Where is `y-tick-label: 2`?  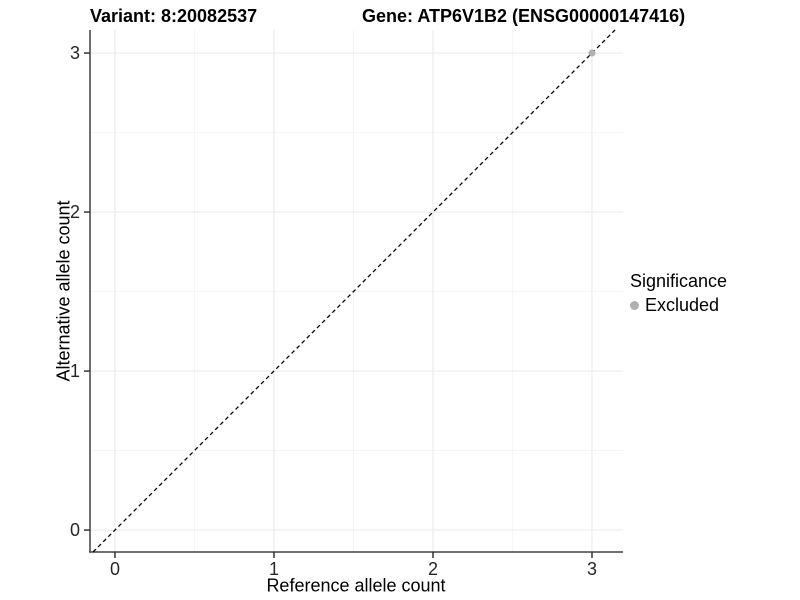 y-tick-label: 2 is located at coordinates (75, 212).